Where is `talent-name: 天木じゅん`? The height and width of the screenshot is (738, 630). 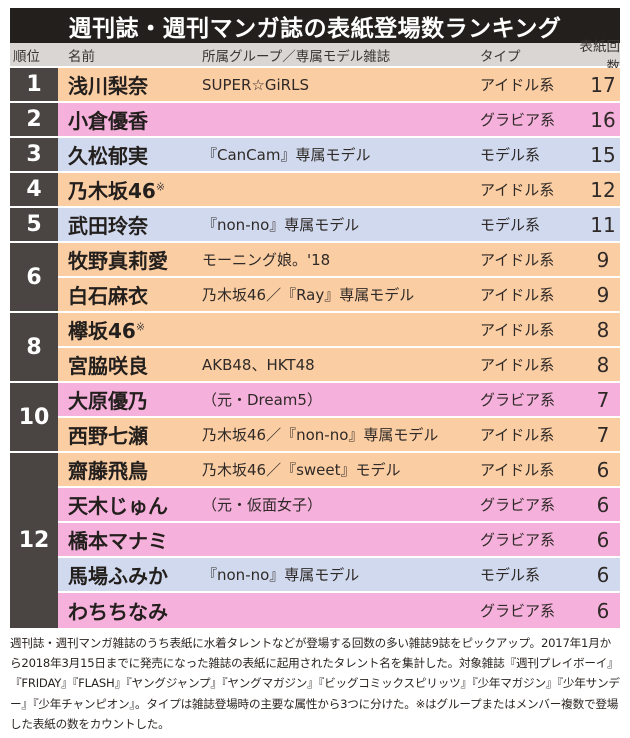
talent-name: 天木じゅん is located at coordinates (130, 504).